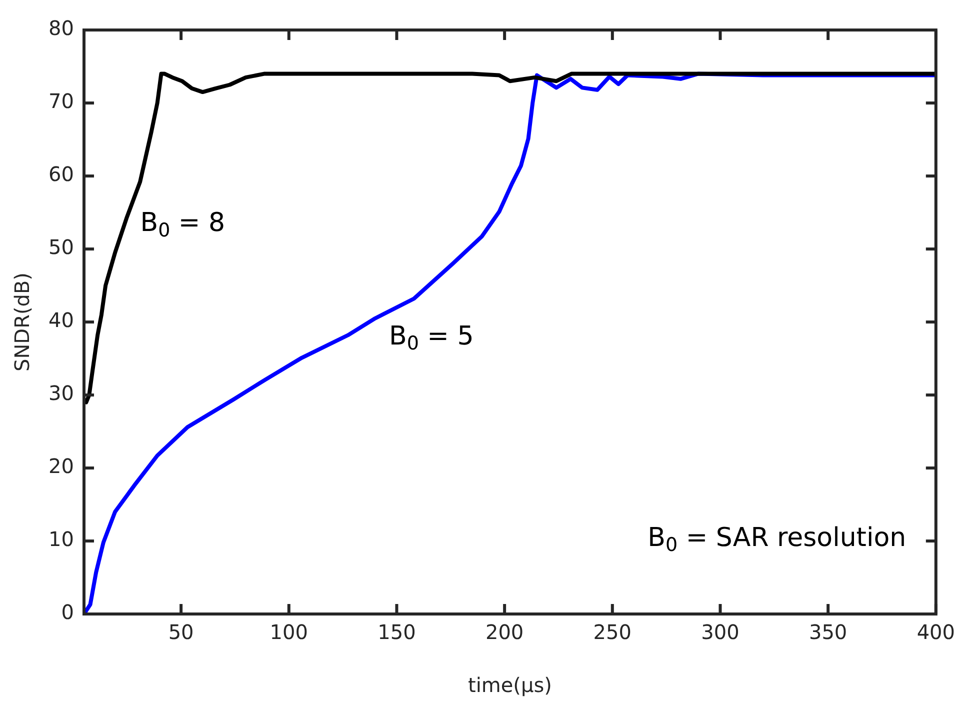  What do you see at coordinates (61, 320) in the screenshot?
I see `y-tick-label: 40` at bounding box center [61, 320].